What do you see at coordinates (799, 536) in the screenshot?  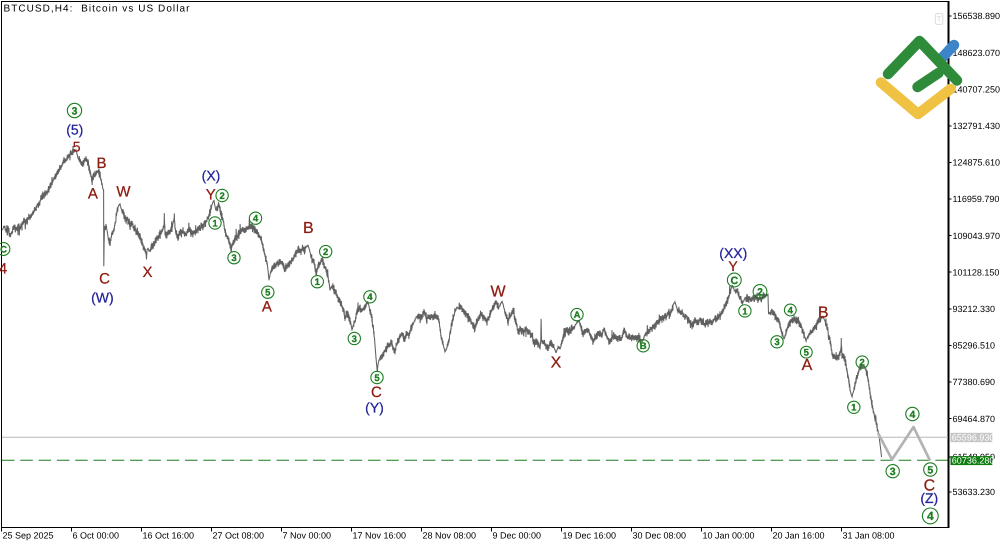 I see `svg-text: 20 Jan 16:00` at bounding box center [799, 536].